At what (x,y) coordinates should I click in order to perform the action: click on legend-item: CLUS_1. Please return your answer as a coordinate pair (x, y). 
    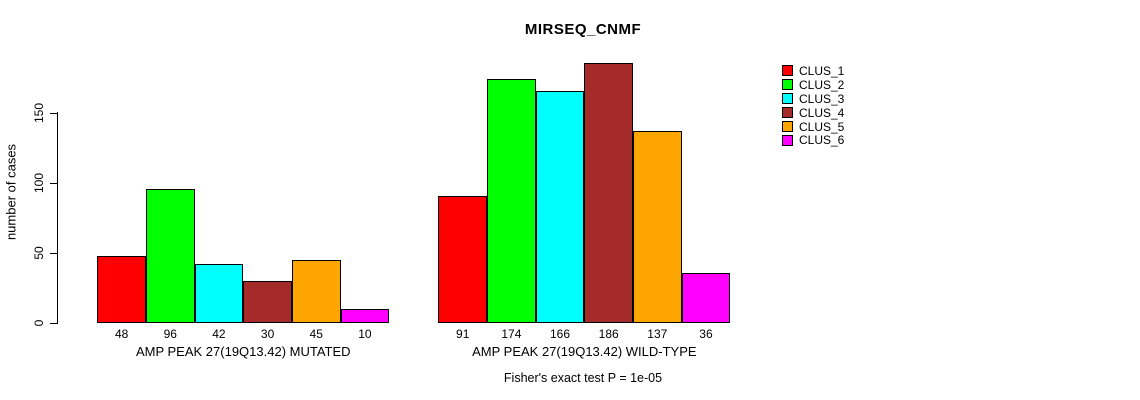
    Looking at the image, I should click on (813, 71).